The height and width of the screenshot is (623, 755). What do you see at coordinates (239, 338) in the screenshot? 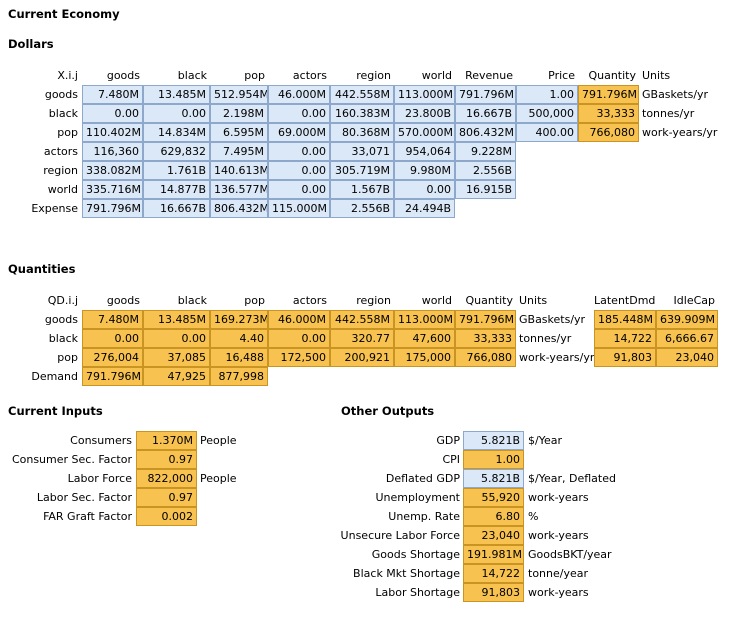
I see `quantities-cell: 4.40` at bounding box center [239, 338].